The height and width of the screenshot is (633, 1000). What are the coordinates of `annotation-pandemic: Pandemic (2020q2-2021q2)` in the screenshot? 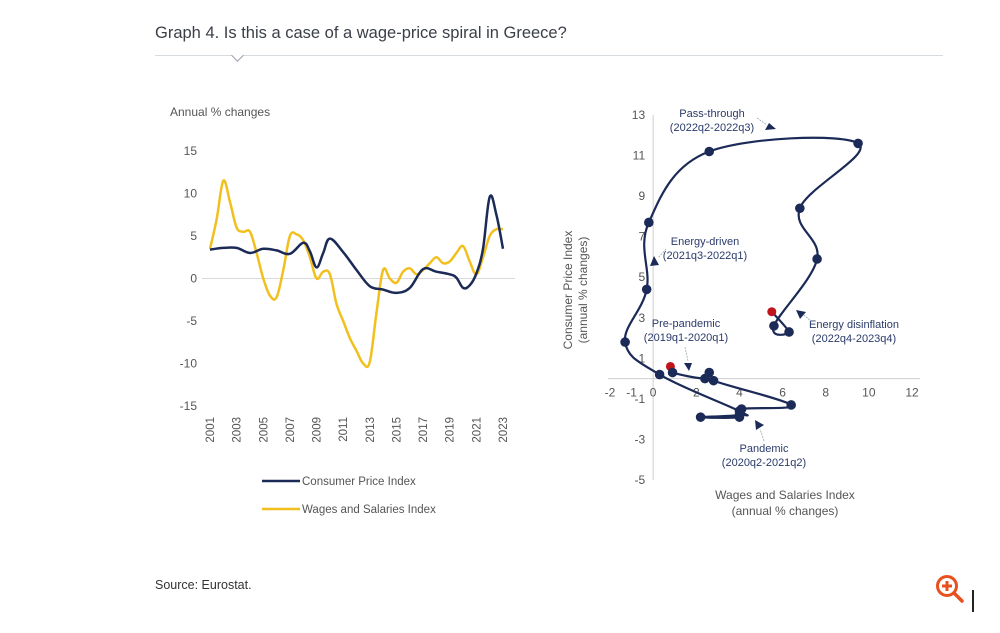 It's located at (764, 444).